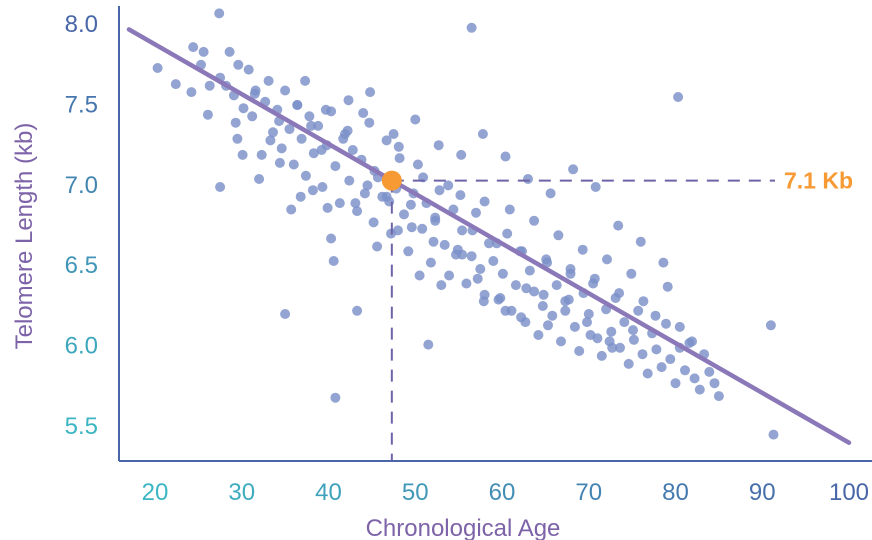 The height and width of the screenshot is (540, 872). Describe the element at coordinates (81, 185) in the screenshot. I see `y-tick-label: 7.0` at that location.